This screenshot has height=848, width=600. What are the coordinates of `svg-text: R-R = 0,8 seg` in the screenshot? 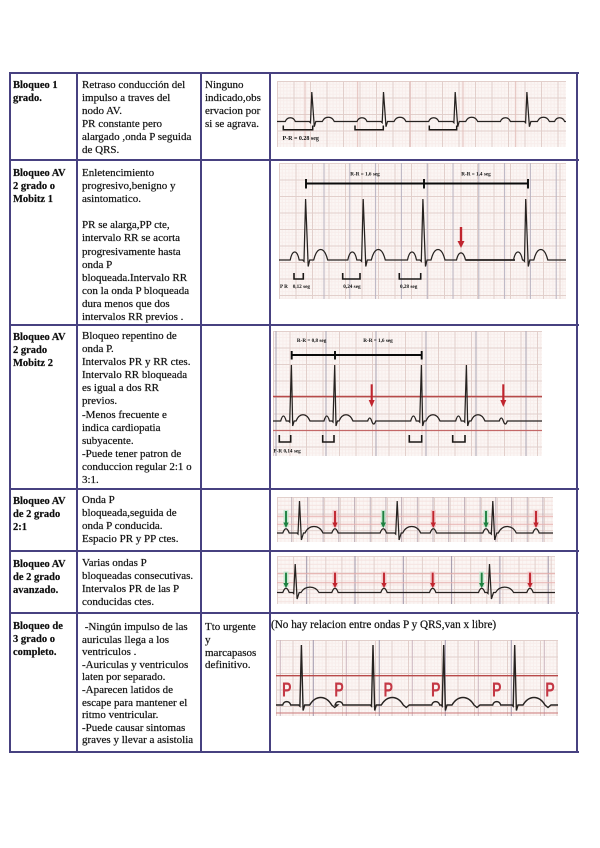 It's located at (312, 341).